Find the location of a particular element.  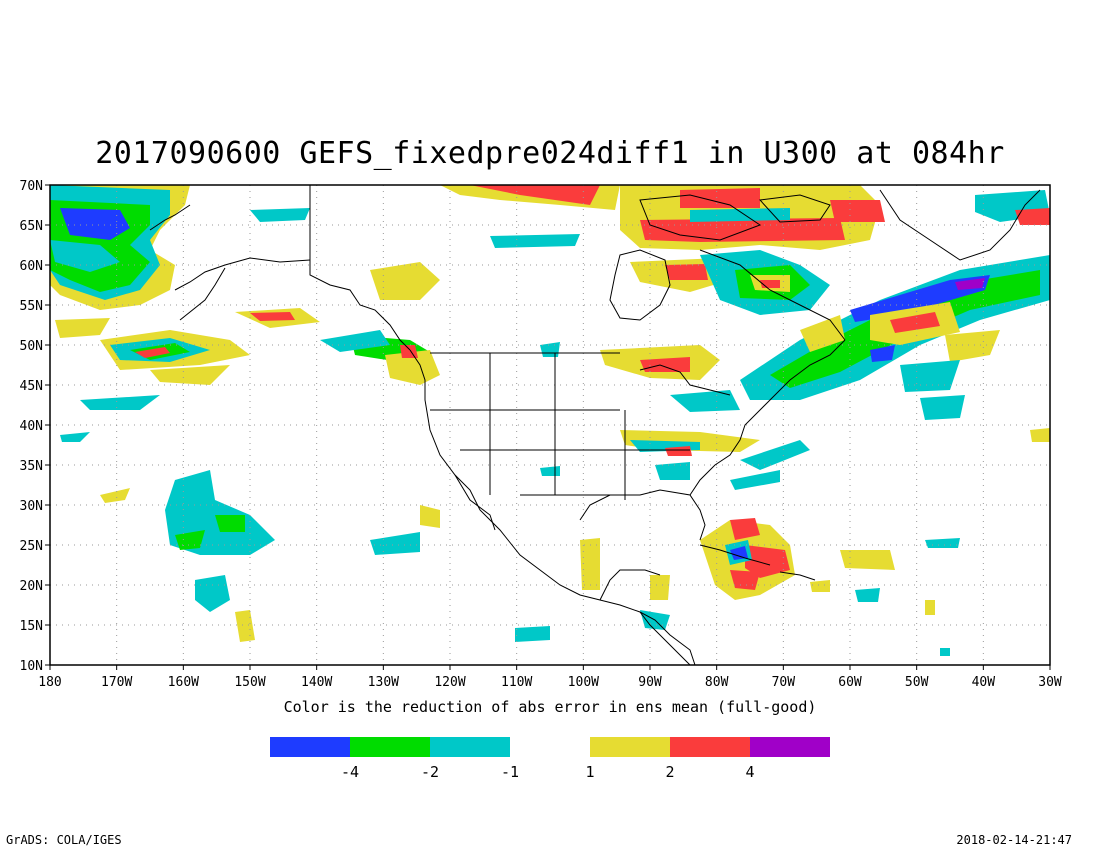

colorbar-label: -2 is located at coordinates (430, 772).